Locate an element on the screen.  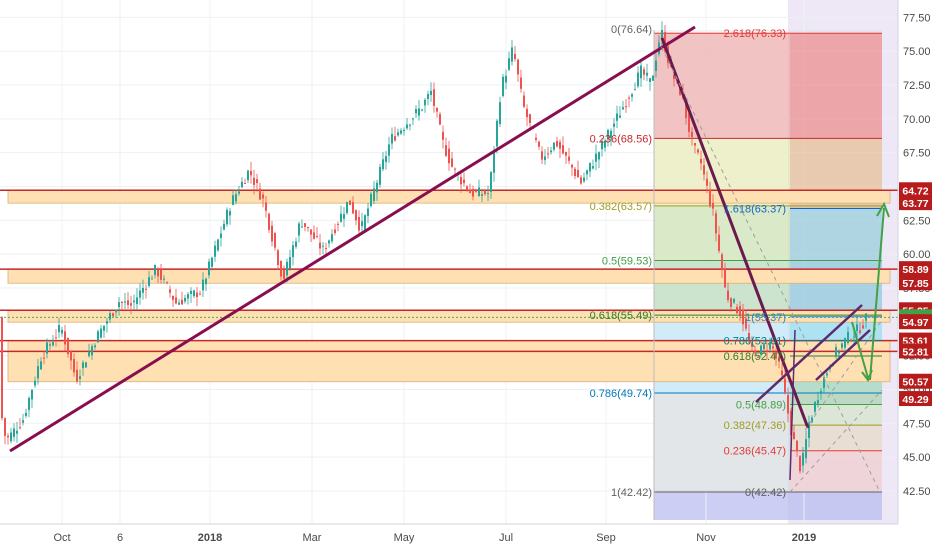
y-tick-label: 60.00 is located at coordinates (917, 255).